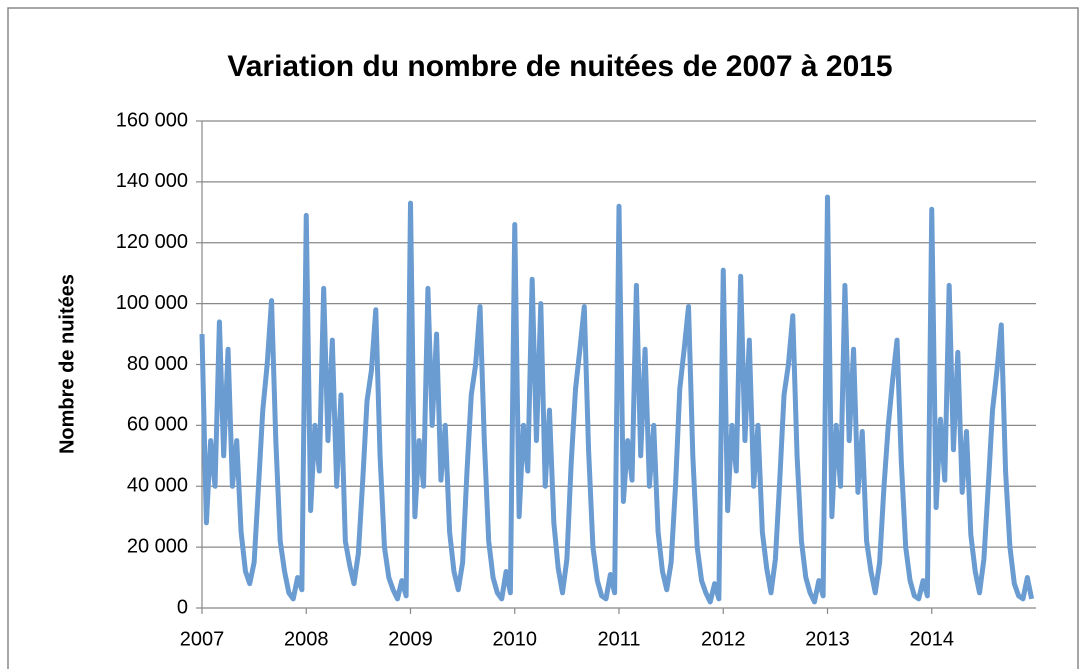 Image resolution: width=1086 pixels, height=669 pixels. I want to click on y-tick-label: 40 000, so click(157, 486).